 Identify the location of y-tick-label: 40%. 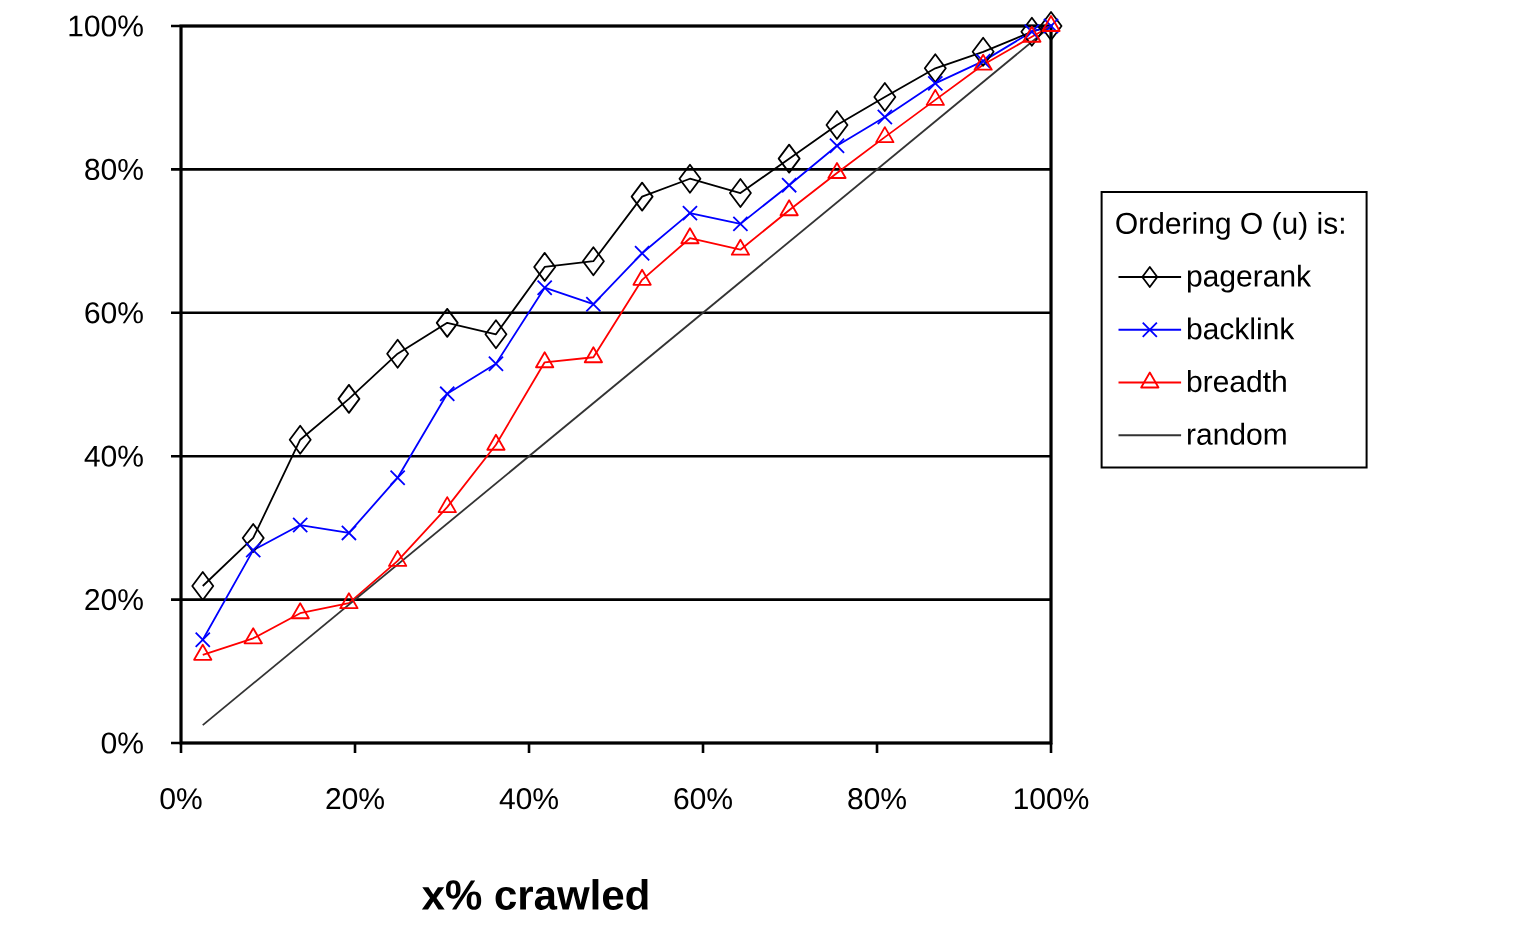
(113, 456).